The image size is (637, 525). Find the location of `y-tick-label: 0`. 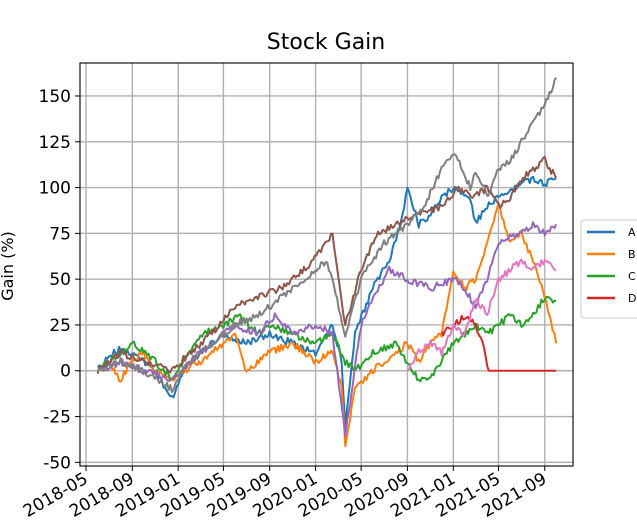

y-tick-label: 0 is located at coordinates (65, 372).